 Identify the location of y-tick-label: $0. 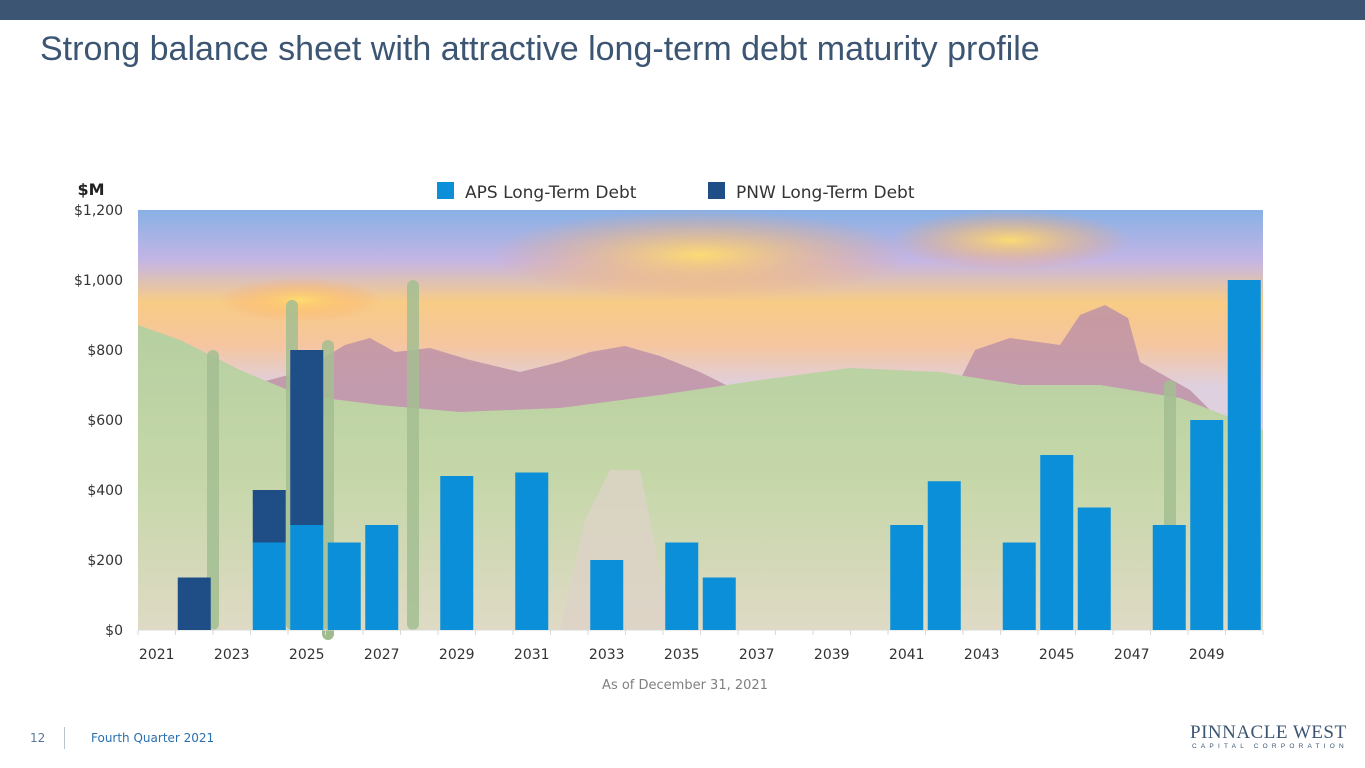
(114, 631).